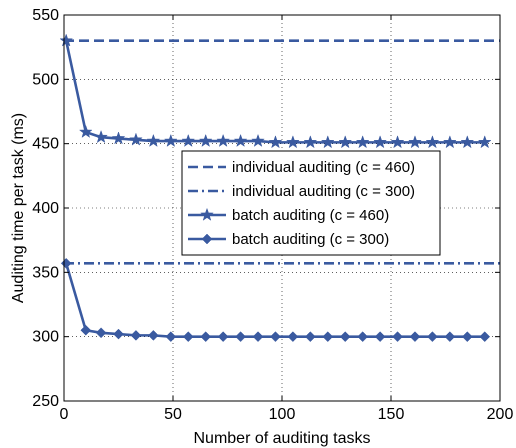 The height and width of the screenshot is (448, 516). I want to click on legend-entry: batch auditing (c = 300), so click(288, 239).